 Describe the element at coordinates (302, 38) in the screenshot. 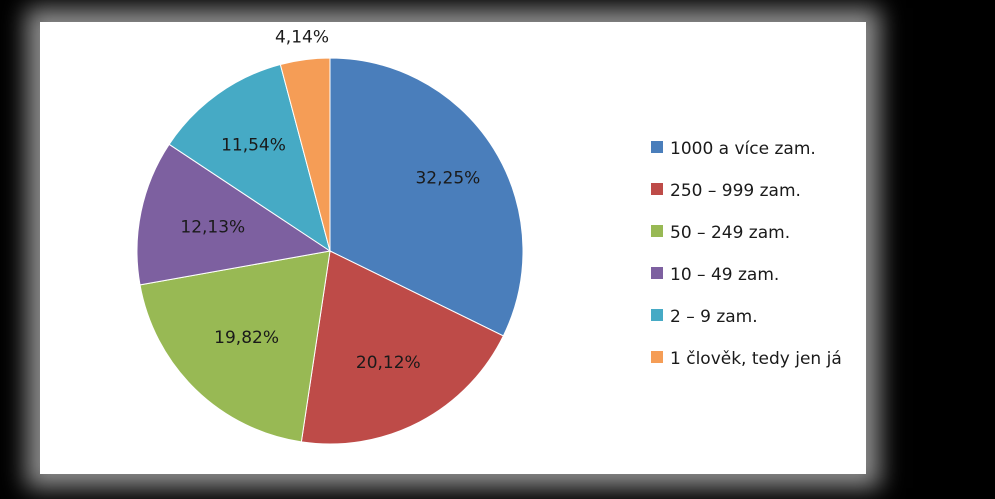

I see `data-label-6: 4,14%` at that location.